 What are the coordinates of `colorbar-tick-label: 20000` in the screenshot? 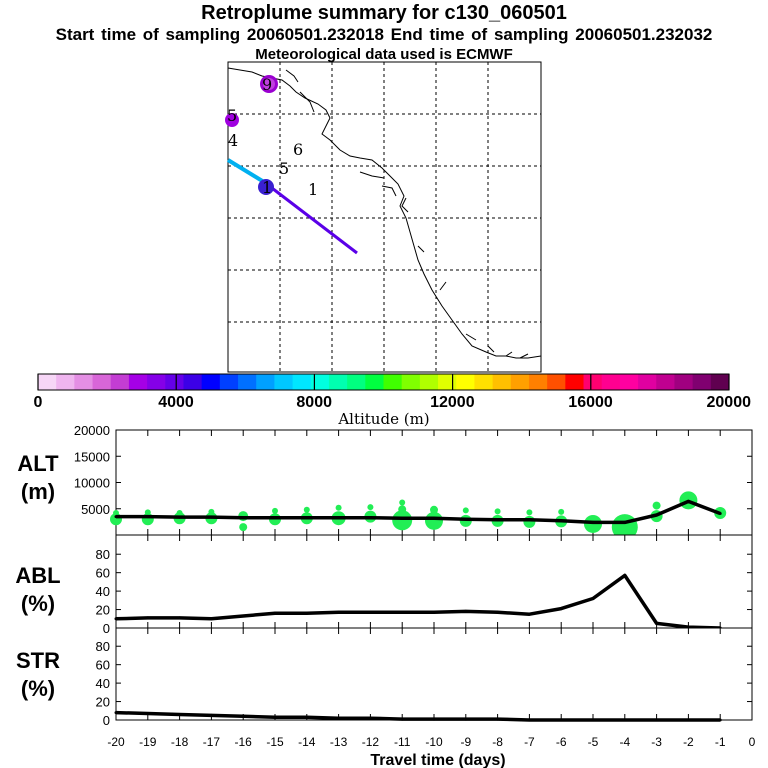 It's located at (729, 402).